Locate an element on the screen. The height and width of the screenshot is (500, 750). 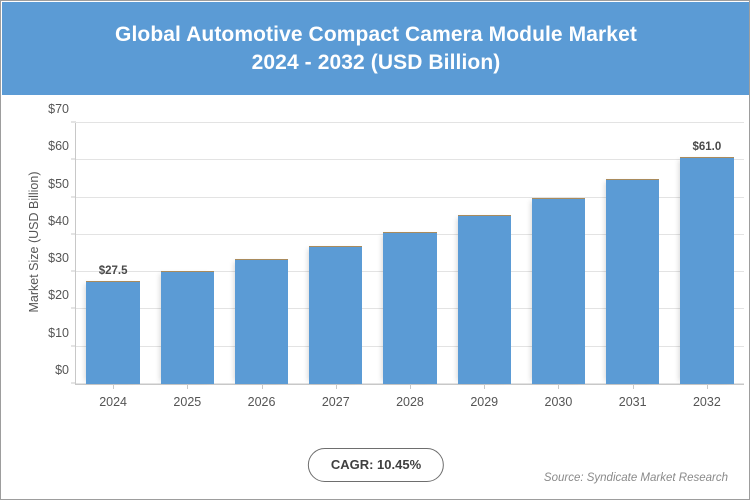
chart-title-line-2: 2024 - 2032 (USD Billion) is located at coordinates (376, 62).